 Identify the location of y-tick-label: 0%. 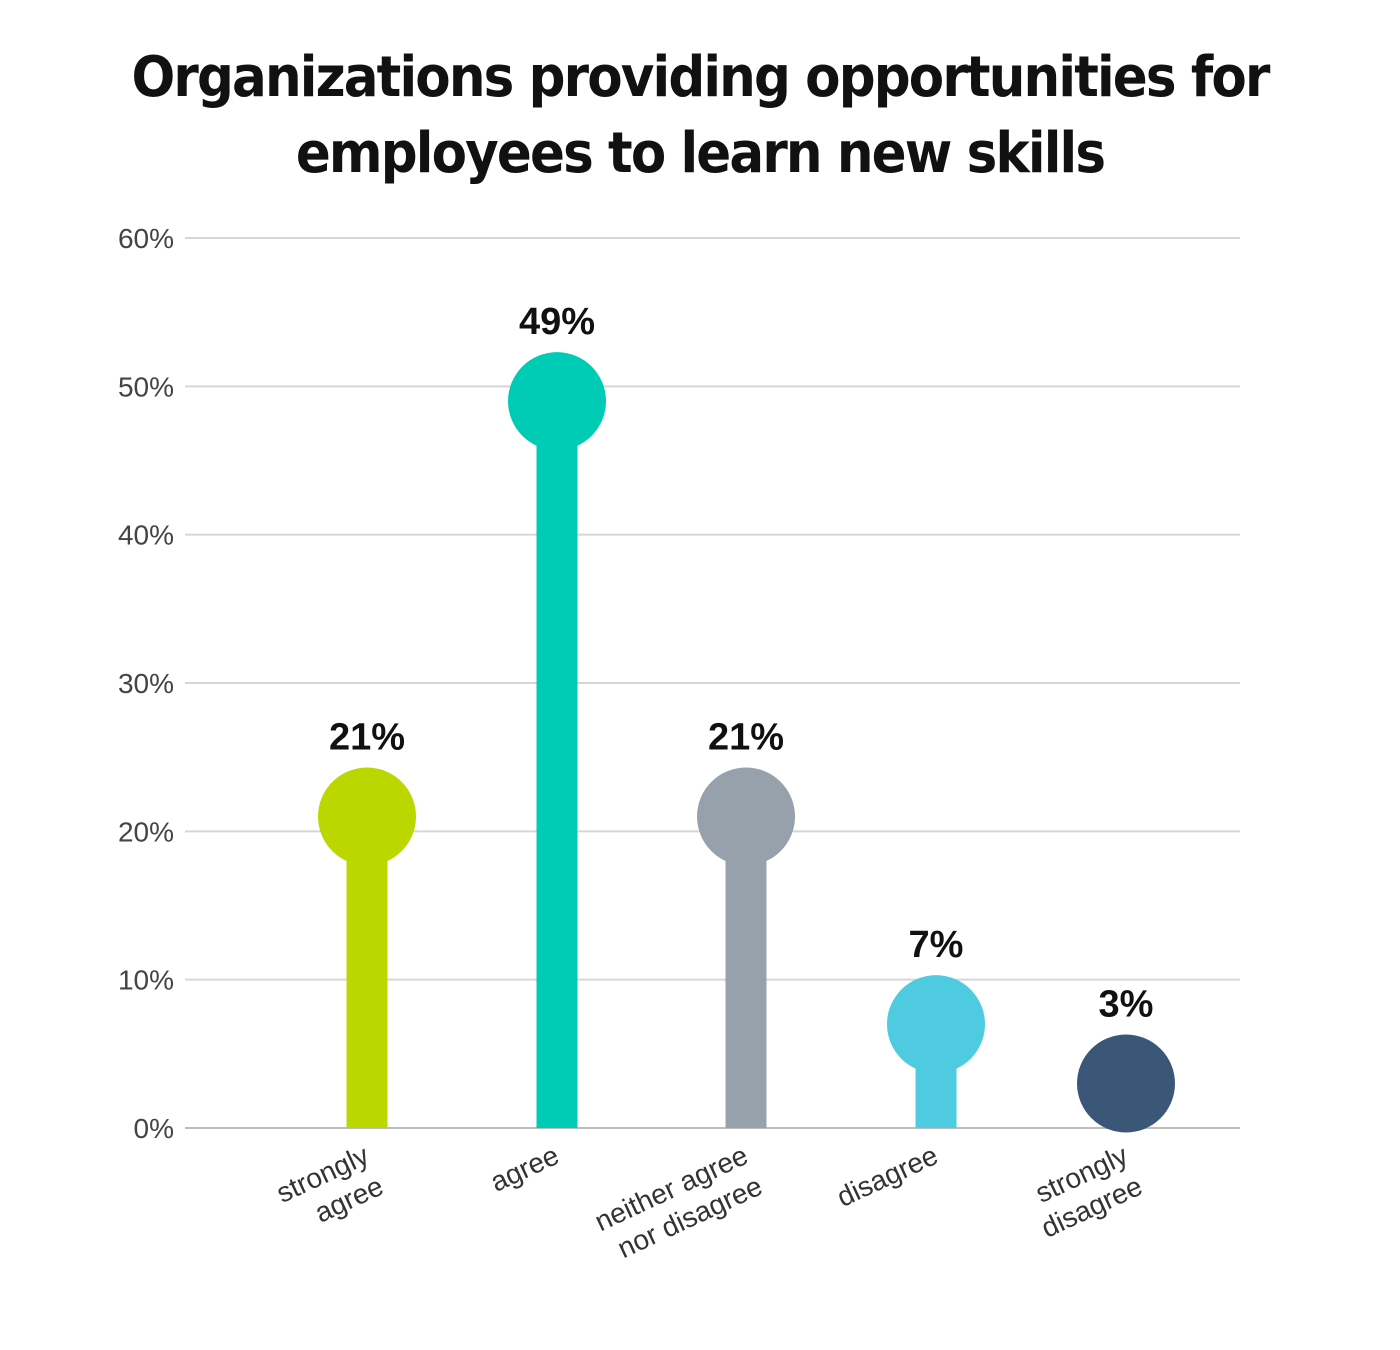
(154, 1128).